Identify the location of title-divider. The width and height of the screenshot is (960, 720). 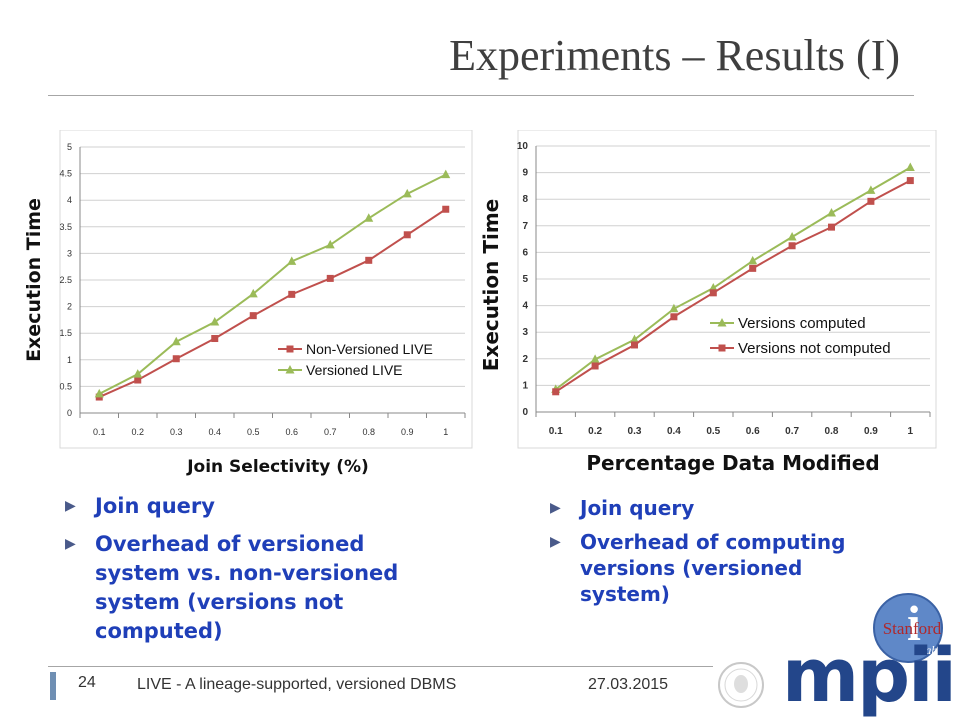
(481, 95).